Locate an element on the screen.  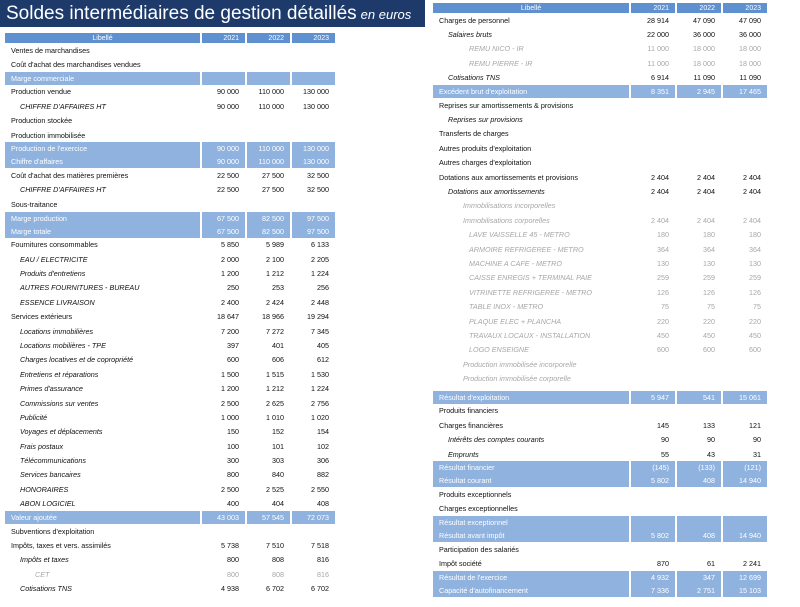
value-cell-2021: 450 is located at coordinates (652, 335).